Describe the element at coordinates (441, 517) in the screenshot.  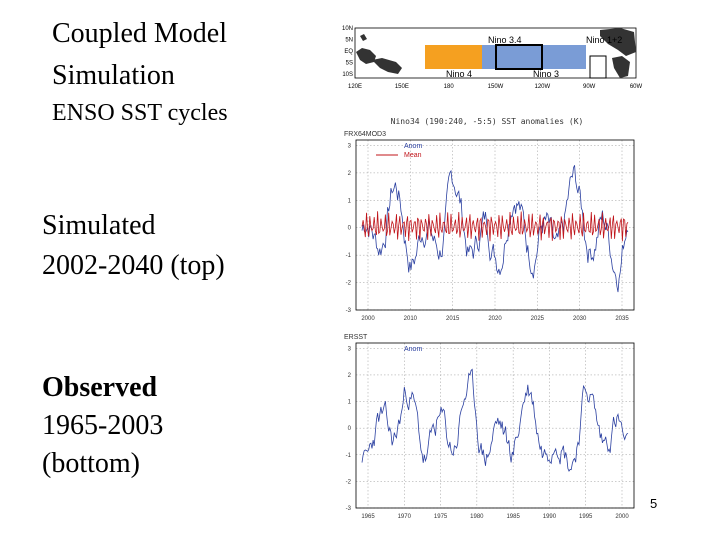
I see `x-tick-label: 1975` at that location.